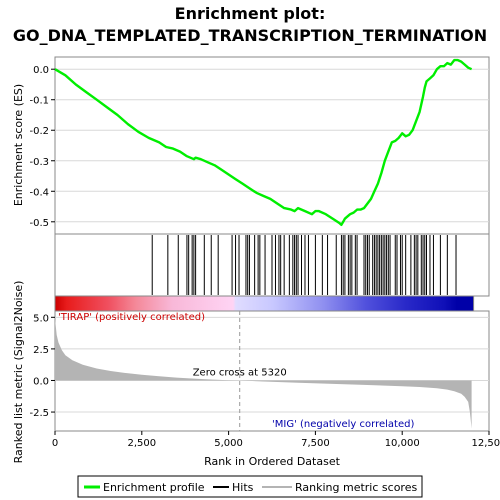 The height and width of the screenshot is (500, 500). I want to click on es-y-tick-label: -0.1, so click(39, 101).